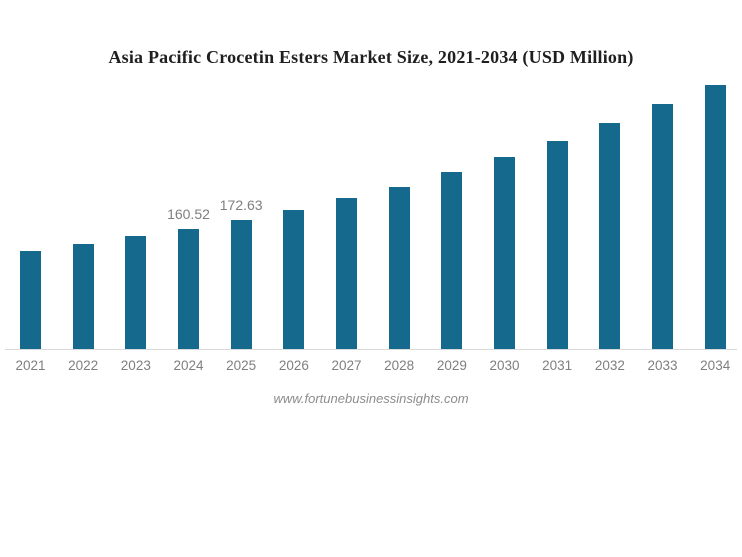 This screenshot has height=557, width=742. Describe the element at coordinates (30, 365) in the screenshot. I see `x-tick-label-2021: 2021` at that location.